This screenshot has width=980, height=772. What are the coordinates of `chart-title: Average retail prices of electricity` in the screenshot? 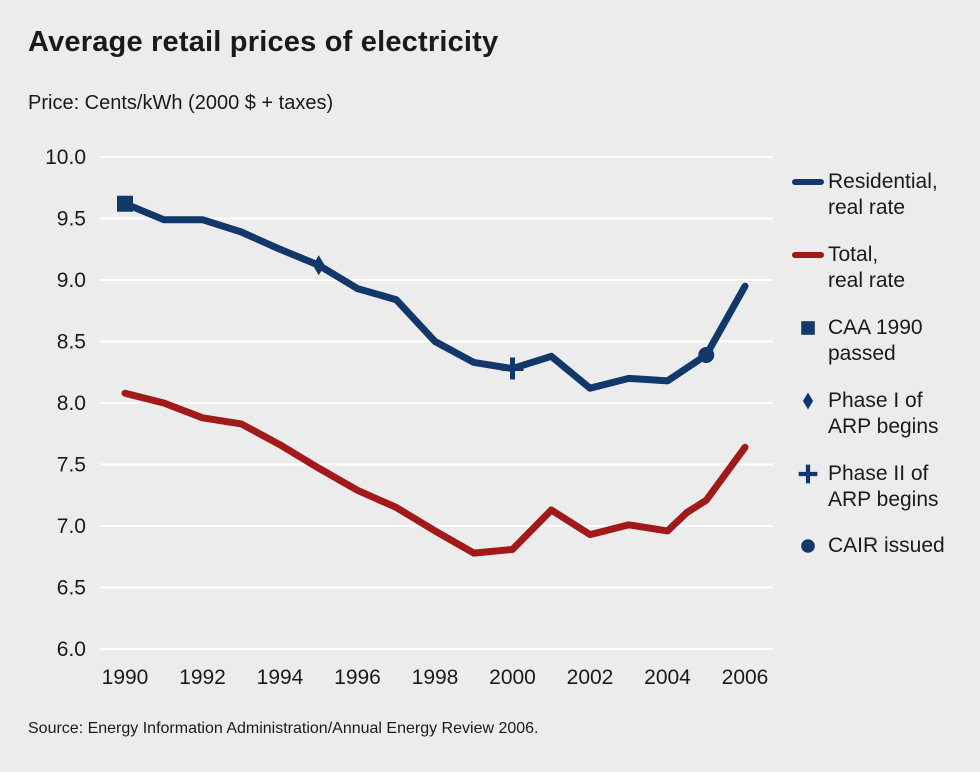 It's located at (263, 42).